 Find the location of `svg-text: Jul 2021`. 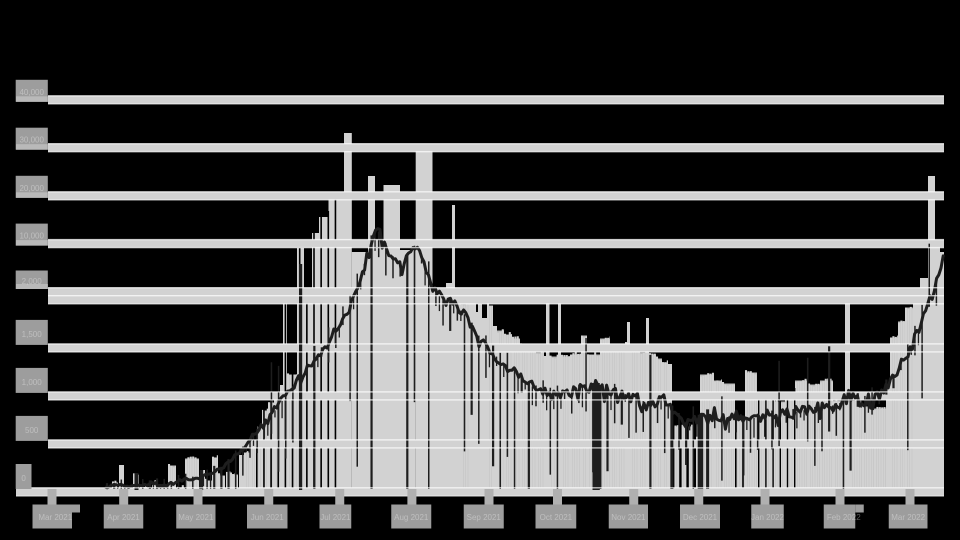

svg-text: Jul 2021 is located at coordinates (335, 517).